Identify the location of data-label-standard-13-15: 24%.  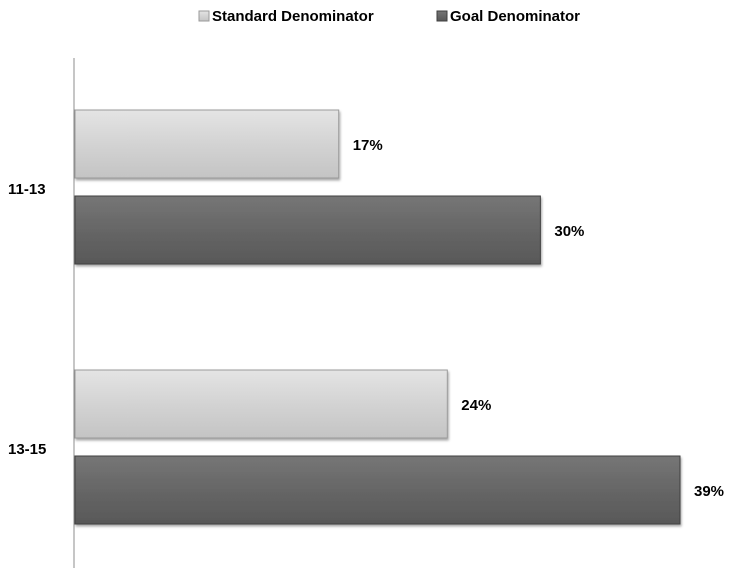
(476, 405).